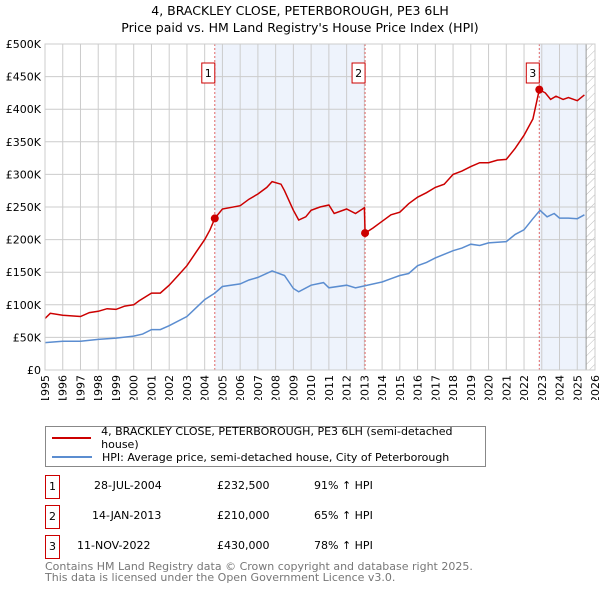 Image resolution: width=600 pixels, height=590 pixels. Describe the element at coordinates (243, 545) in the screenshot. I see `sale-price: £430,000` at that location.